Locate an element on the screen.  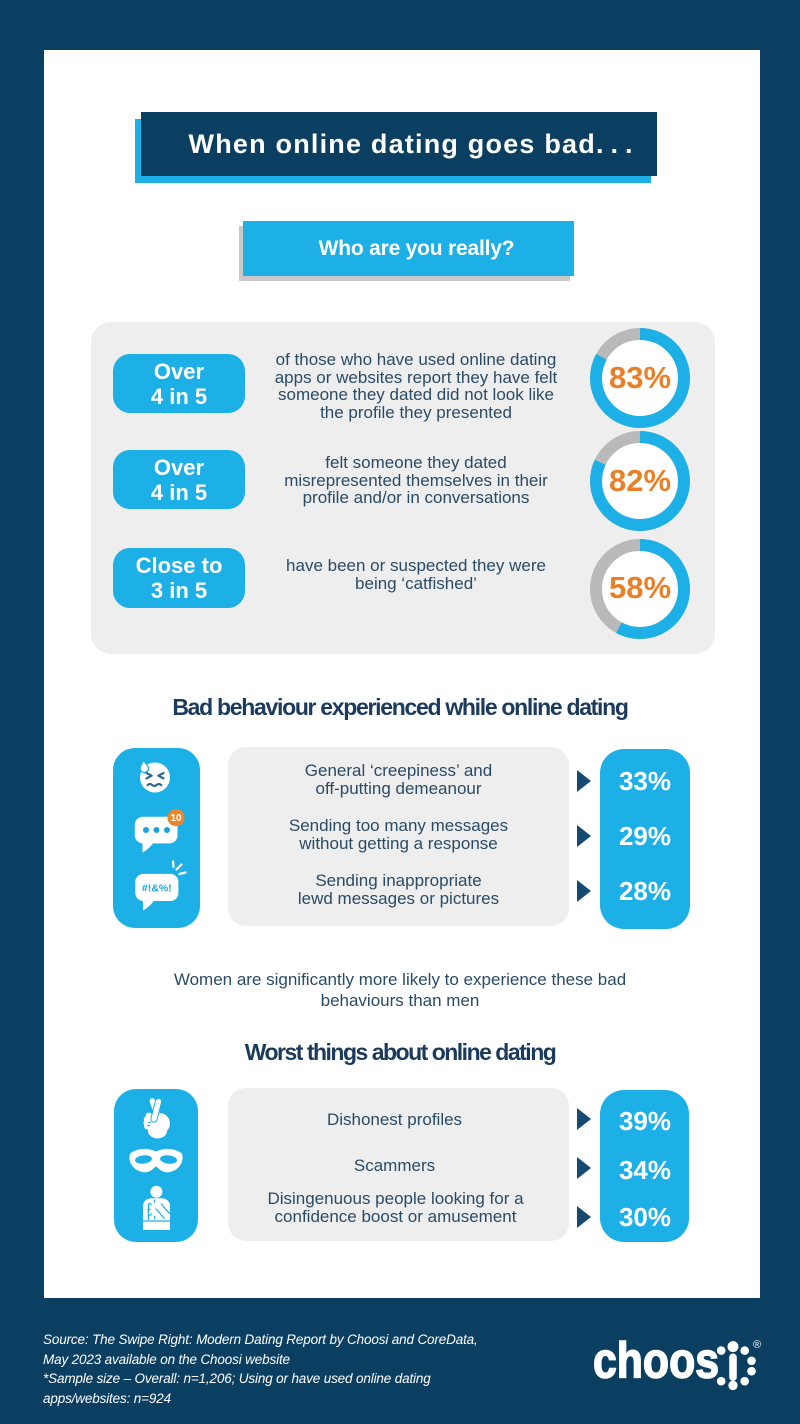
svg-text: choos is located at coordinates (656, 1360).